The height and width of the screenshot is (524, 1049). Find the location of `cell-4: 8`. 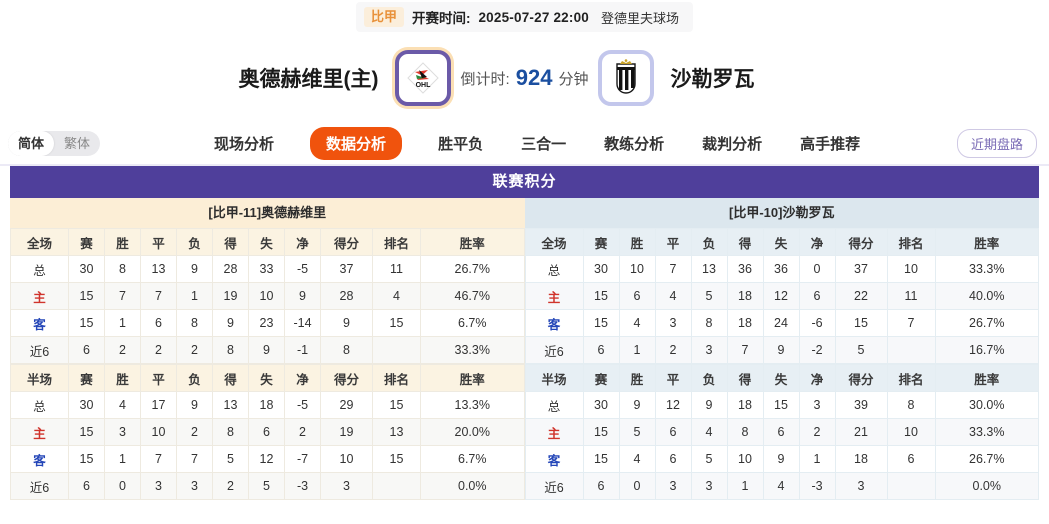

cell-4: 8 is located at coordinates (230, 432).